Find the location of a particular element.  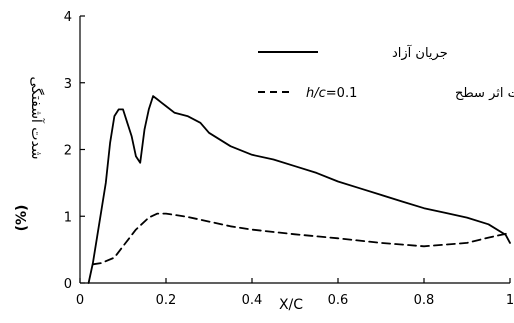

y-ticks: 0 1 2 3 4 is located at coordinates (74, 151).